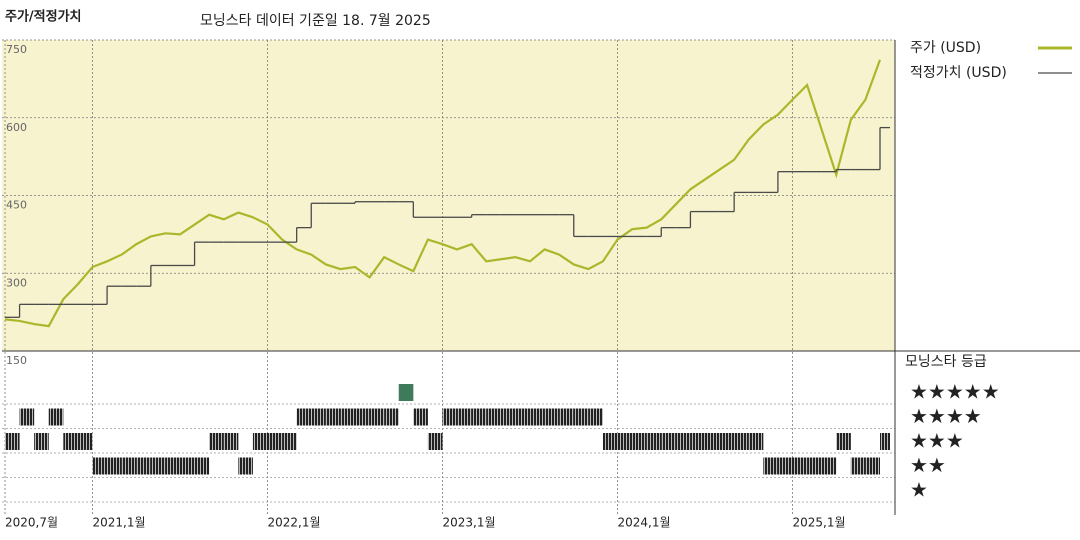  What do you see at coordinates (819, 523) in the screenshot?
I see `x-tick-label: 2025,1월` at bounding box center [819, 523].